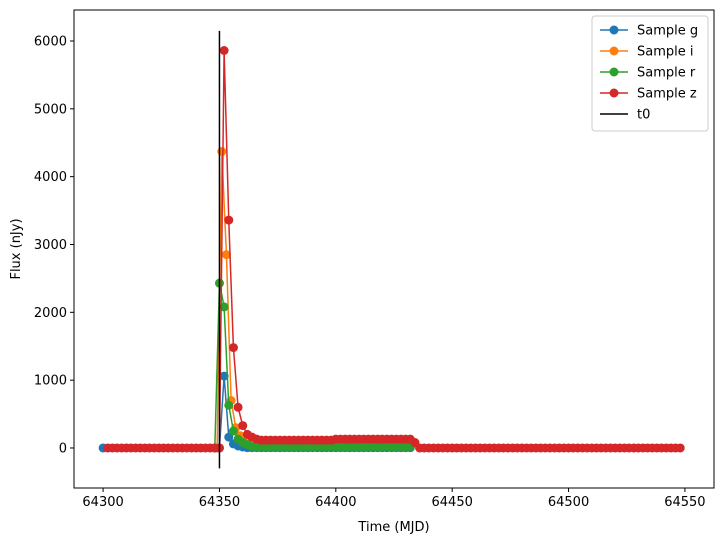  What do you see at coordinates (16, 248) in the screenshot?
I see `y-axis-label: Flux (nJy)` at bounding box center [16, 248].